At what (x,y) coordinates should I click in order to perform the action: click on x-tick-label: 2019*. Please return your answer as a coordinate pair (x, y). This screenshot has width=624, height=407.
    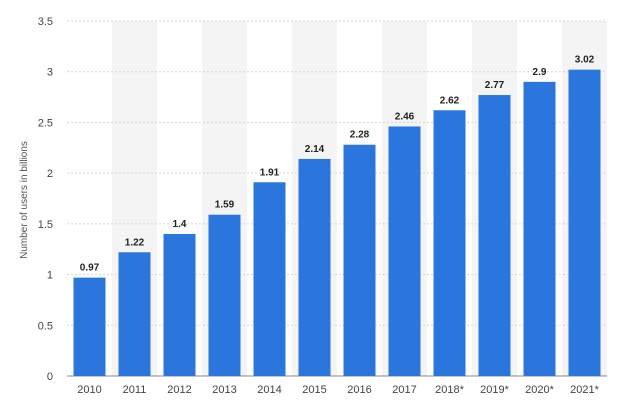
    Looking at the image, I should click on (494, 390).